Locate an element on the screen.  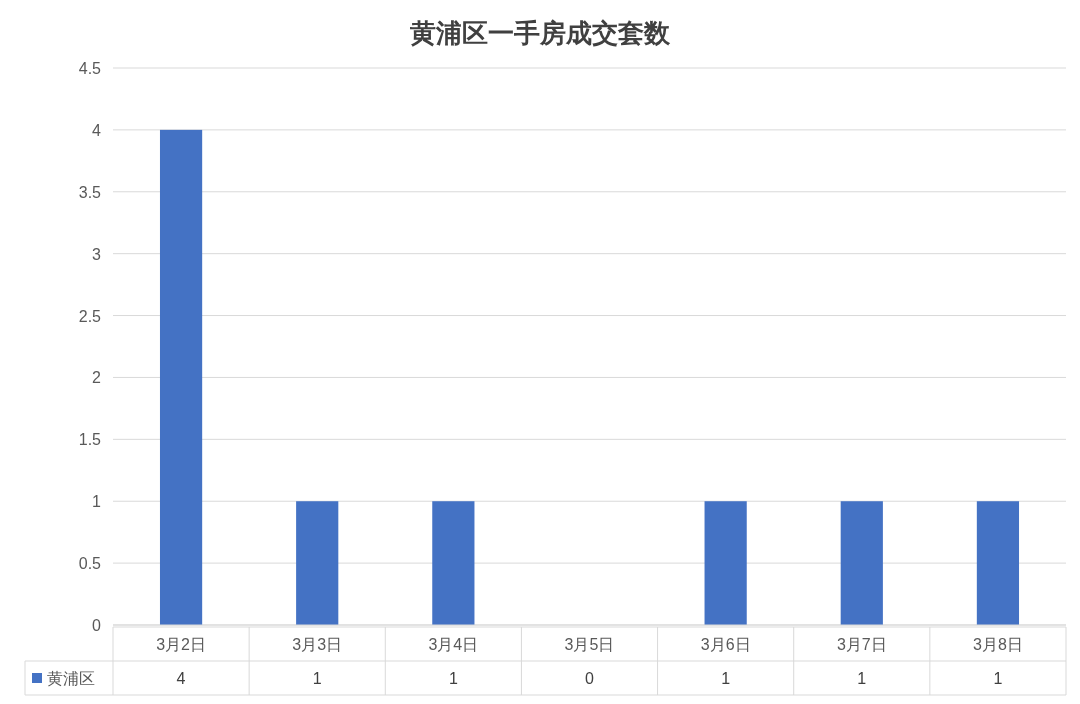
x-tick-label: 3月8日 is located at coordinates (998, 644).